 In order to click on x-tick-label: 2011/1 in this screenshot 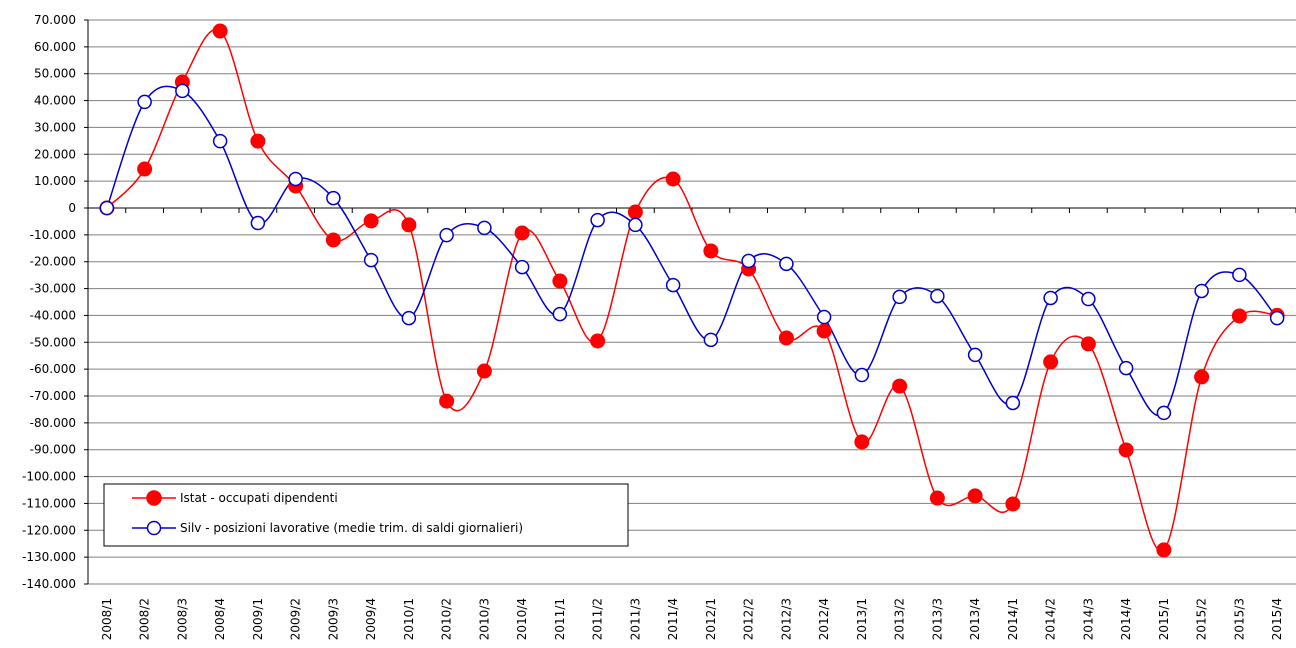, I will do `click(560, 619)`.